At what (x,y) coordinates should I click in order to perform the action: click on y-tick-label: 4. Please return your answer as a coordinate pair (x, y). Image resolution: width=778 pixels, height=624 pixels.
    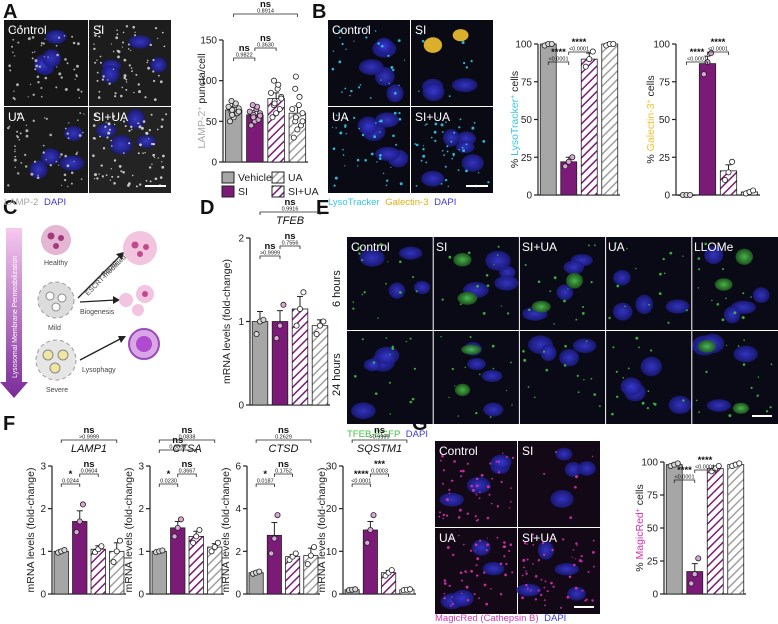
    Looking at the image, I should click on (238, 509).